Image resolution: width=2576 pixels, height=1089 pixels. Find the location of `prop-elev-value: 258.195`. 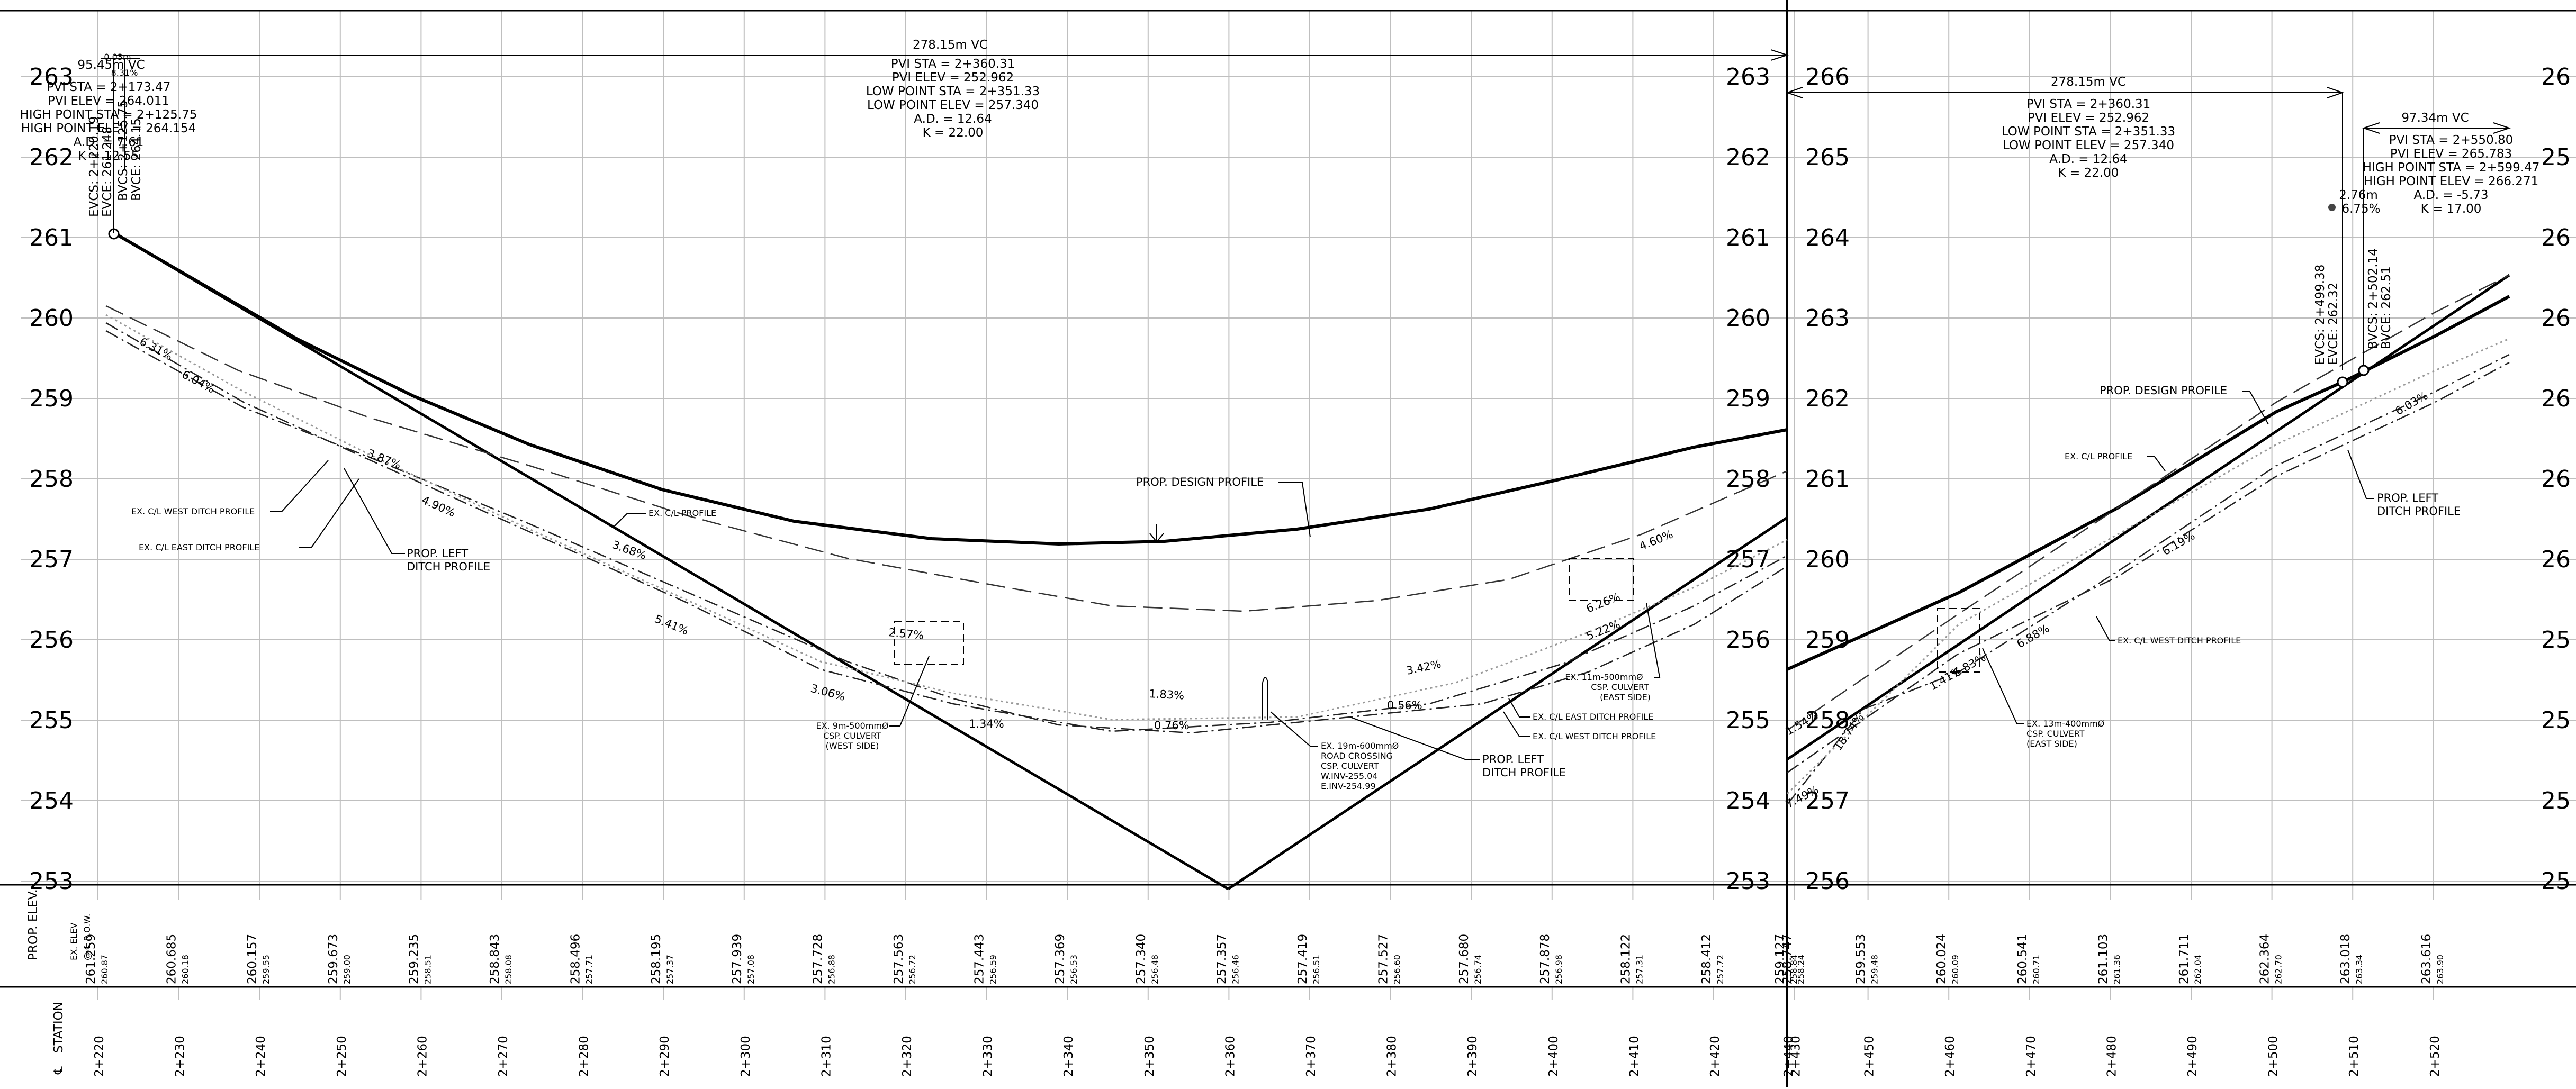

prop-elev-value: 258.195 is located at coordinates (656, 959).